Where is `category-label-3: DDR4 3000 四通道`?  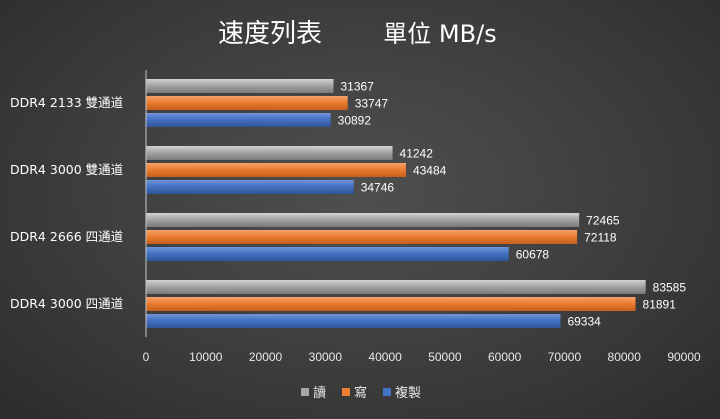 category-label-3: DDR4 3000 四通道 is located at coordinates (67, 303).